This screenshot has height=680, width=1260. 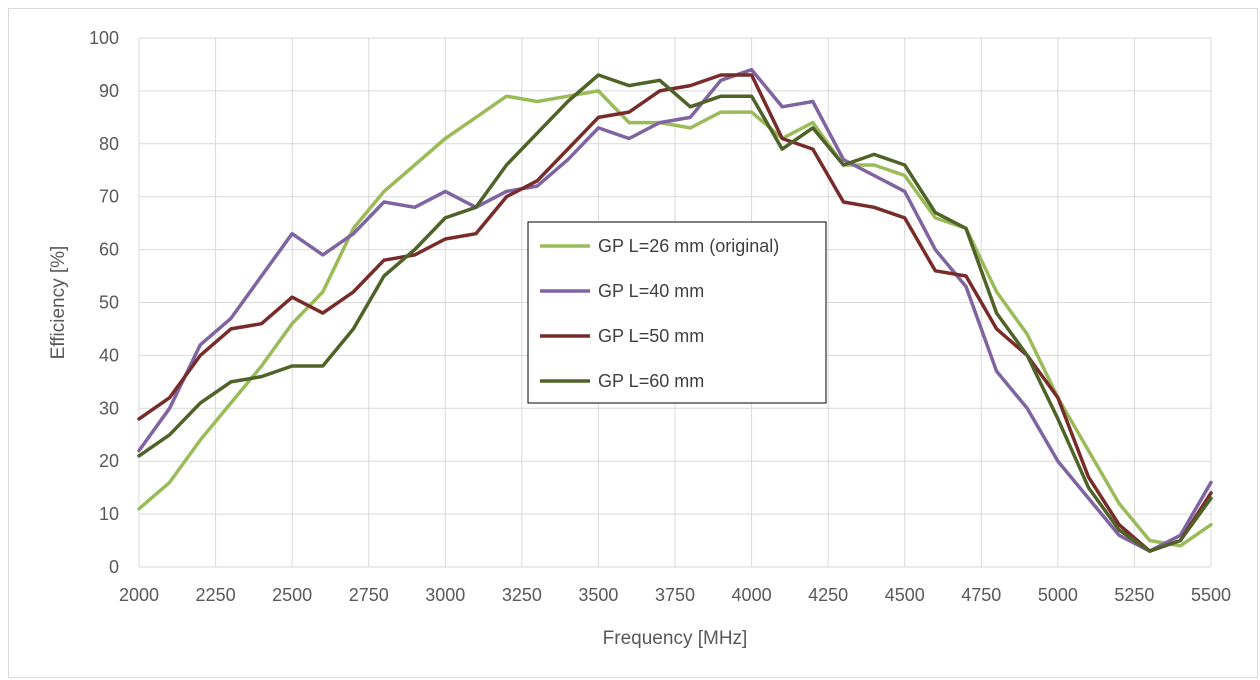 I want to click on x-tick-label: 3250, so click(x=522, y=595).